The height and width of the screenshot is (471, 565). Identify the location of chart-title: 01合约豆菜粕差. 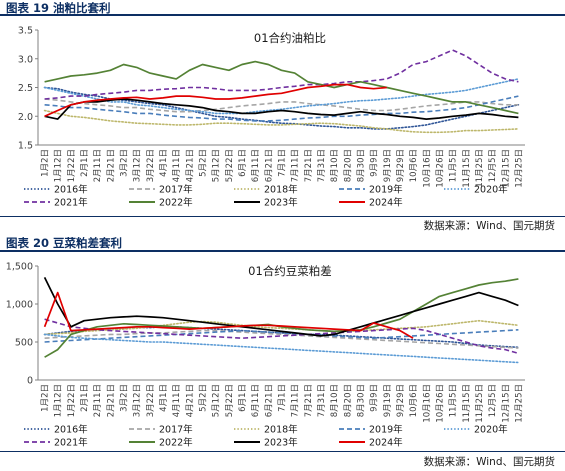
(290, 271).